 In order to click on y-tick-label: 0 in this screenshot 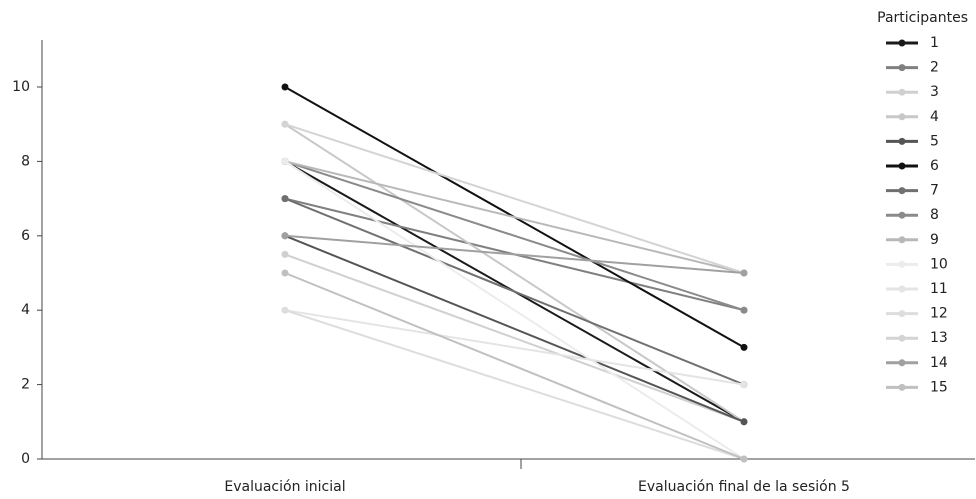, I will do `click(25, 459)`.